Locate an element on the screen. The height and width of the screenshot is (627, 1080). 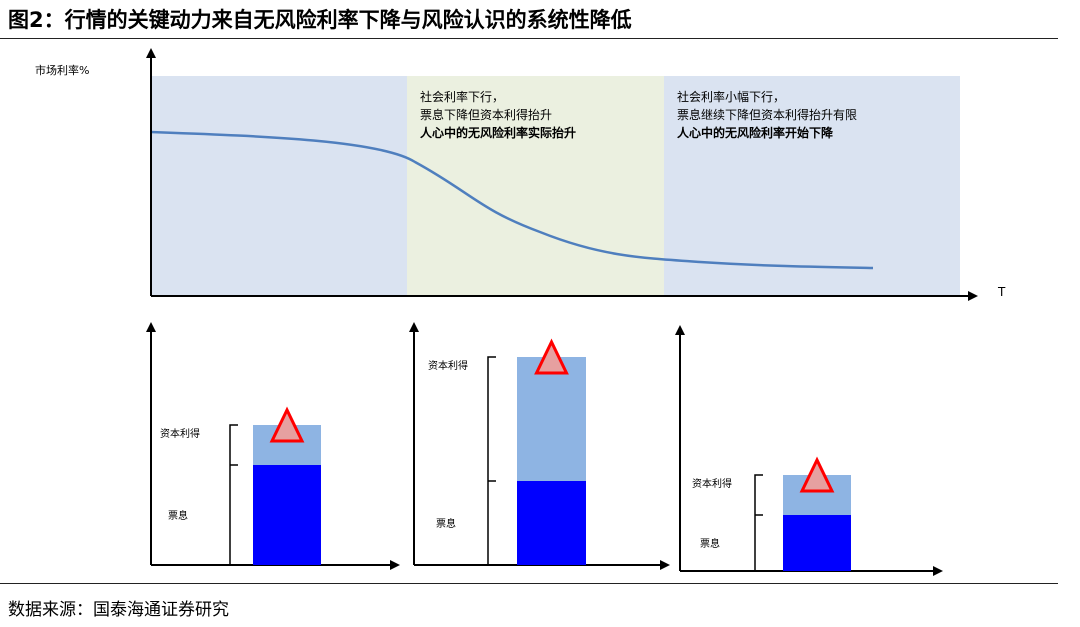
phase-2-line-1: 社会利率下行， is located at coordinates (462, 96).